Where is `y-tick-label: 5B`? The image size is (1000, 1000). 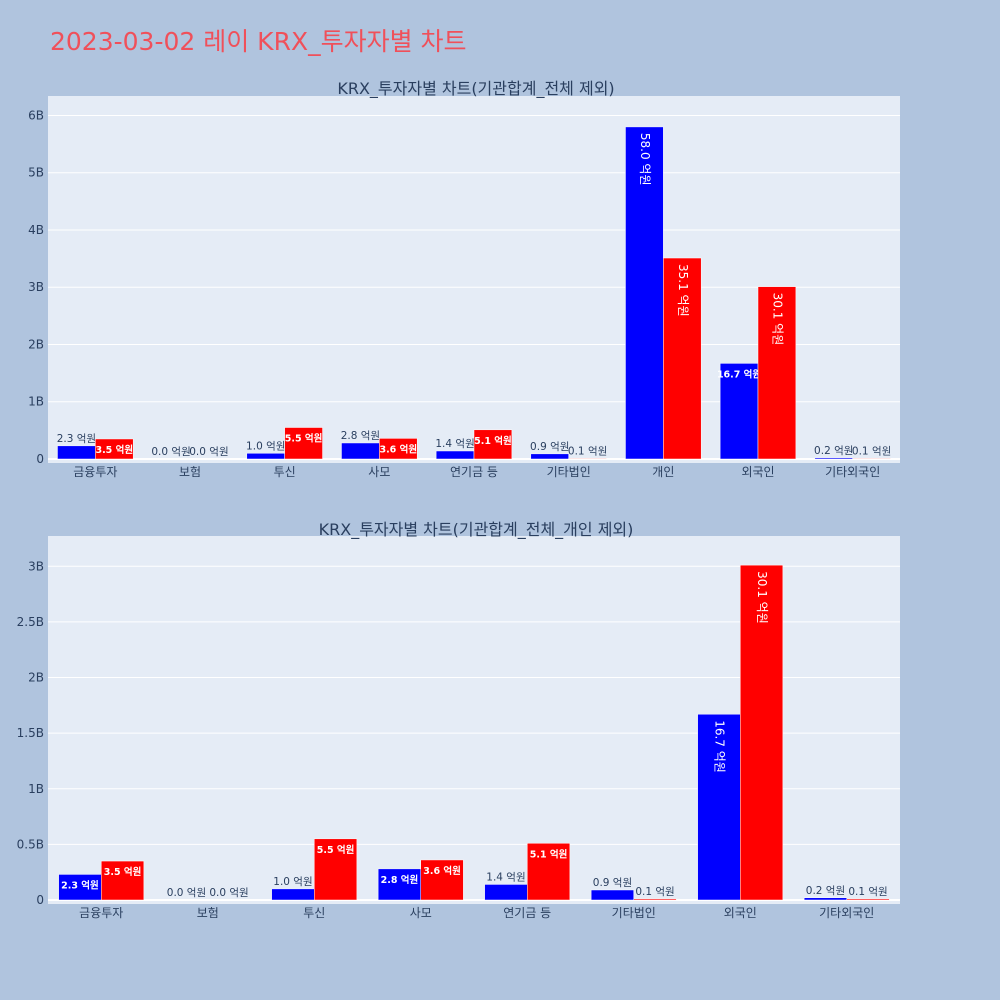
y-tick-label: 5B is located at coordinates (36, 173).